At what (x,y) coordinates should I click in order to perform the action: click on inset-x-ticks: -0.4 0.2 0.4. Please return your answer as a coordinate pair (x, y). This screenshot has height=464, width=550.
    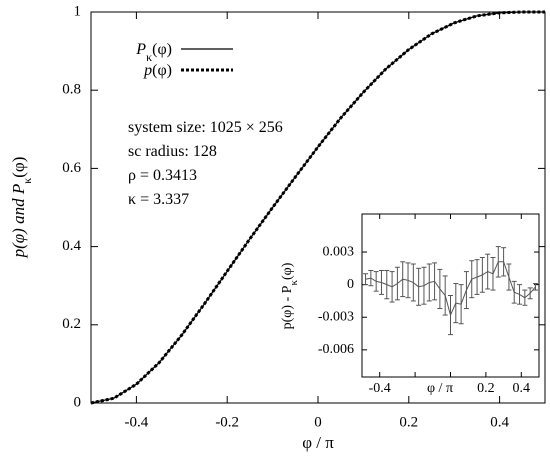
    Looking at the image, I should click on (449, 305).